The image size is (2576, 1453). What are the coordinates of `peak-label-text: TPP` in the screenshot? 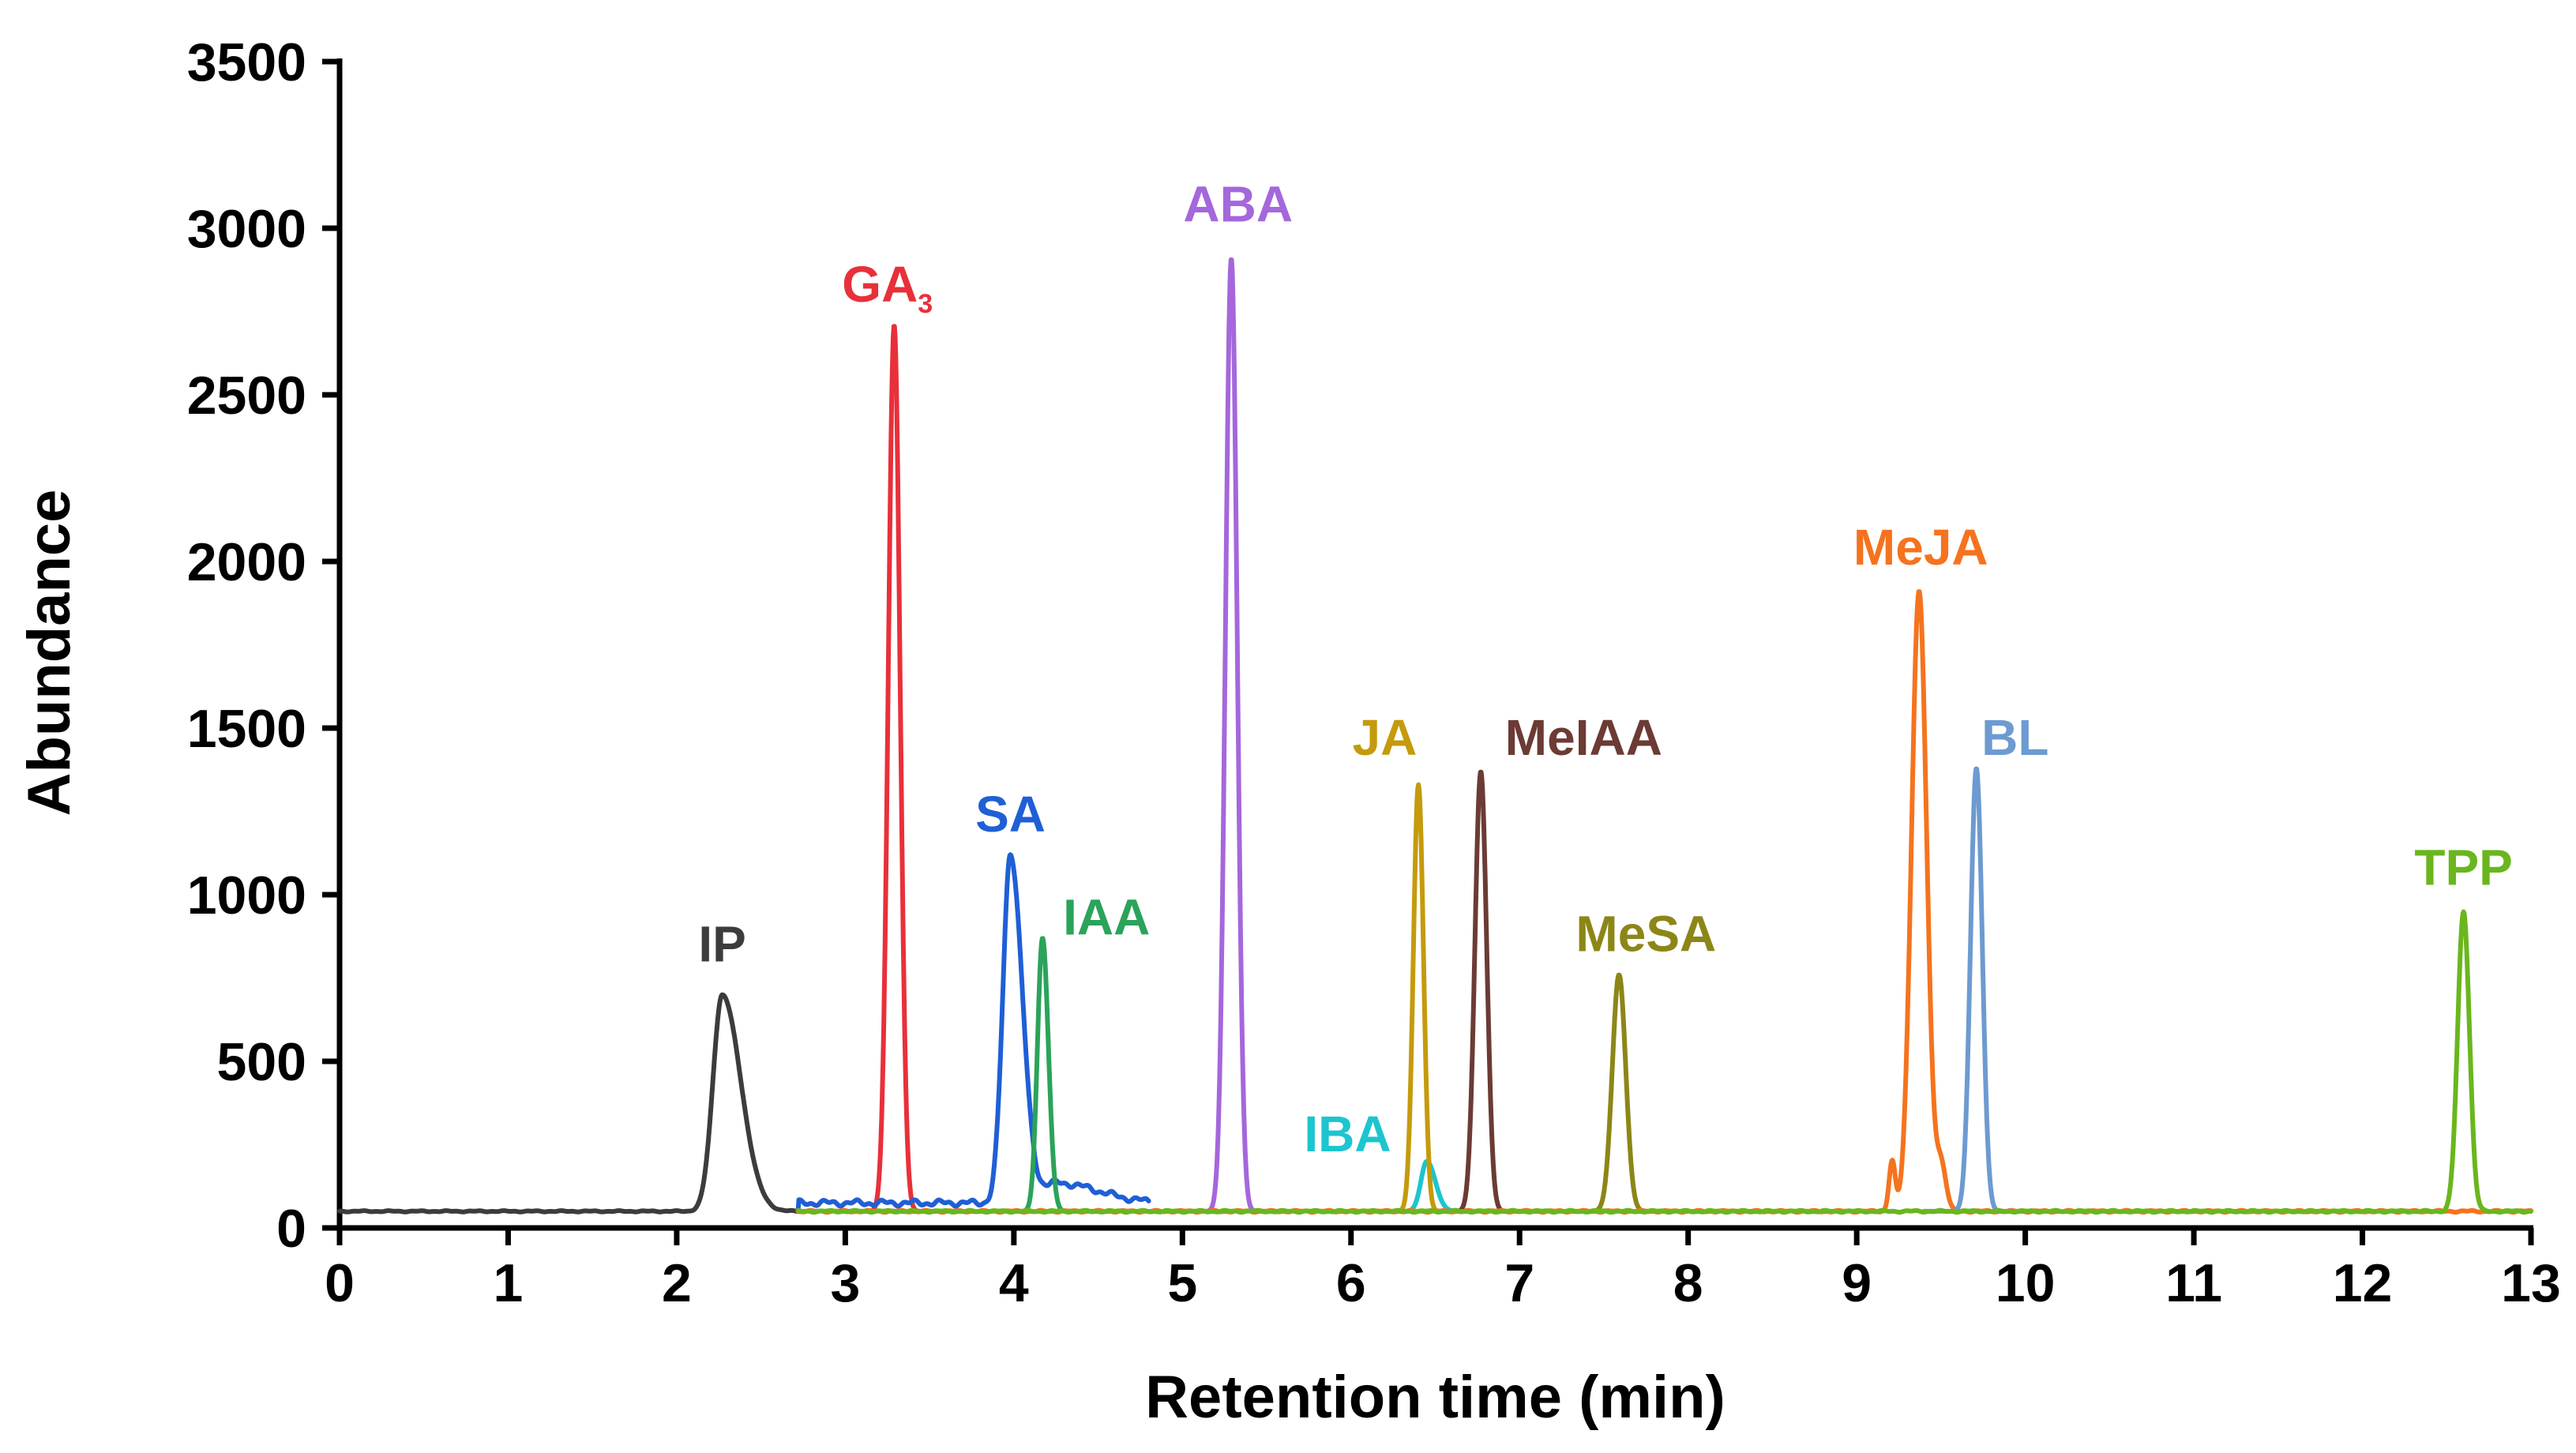 It's located at (2463, 867).